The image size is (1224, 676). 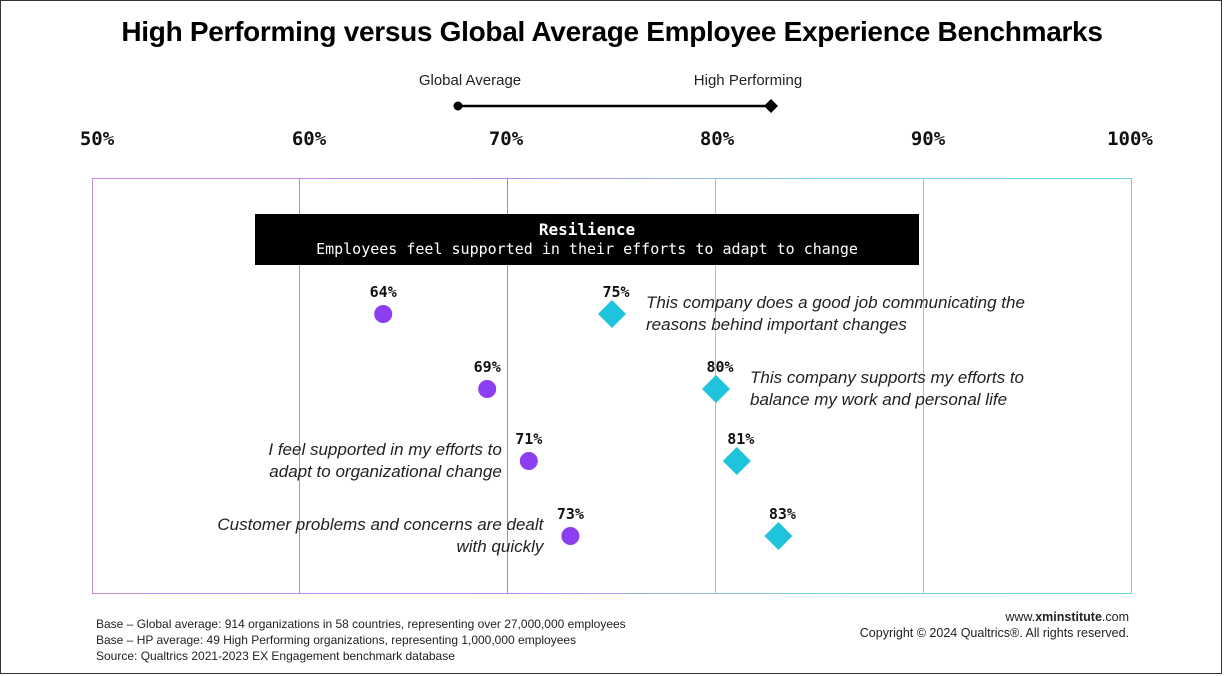 I want to click on statement-line: balance my work and personal life, so click(x=879, y=399).